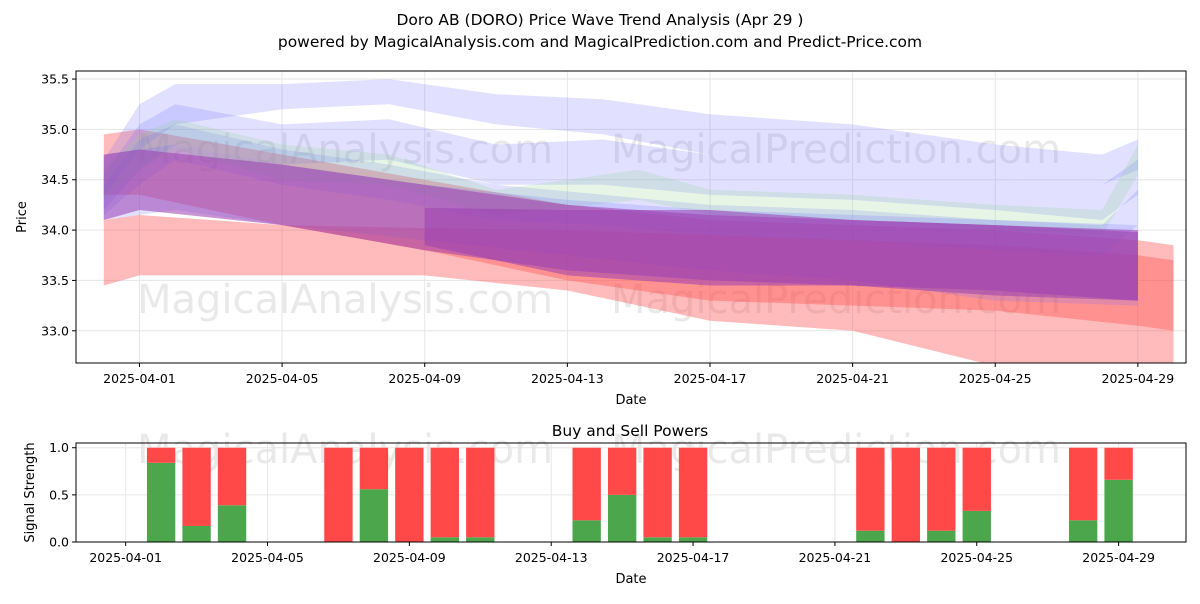  I want to click on watermark-prediction-top: MagicalPrediction.com, so click(836, 150).